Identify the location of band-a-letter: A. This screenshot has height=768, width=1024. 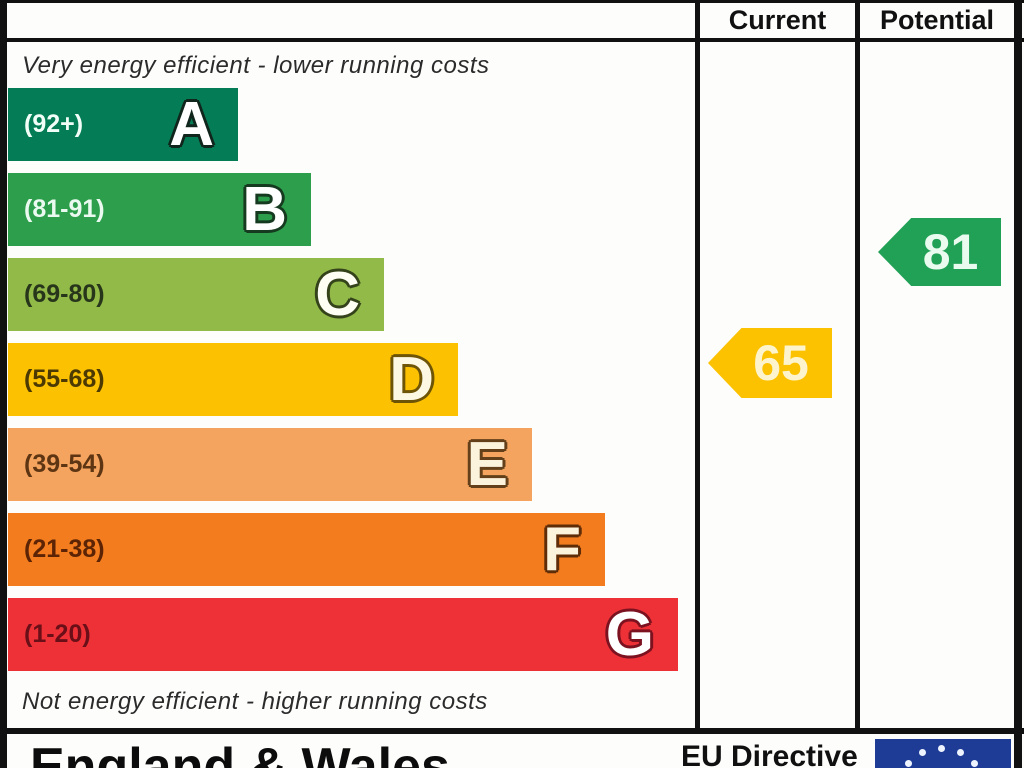
(191, 124).